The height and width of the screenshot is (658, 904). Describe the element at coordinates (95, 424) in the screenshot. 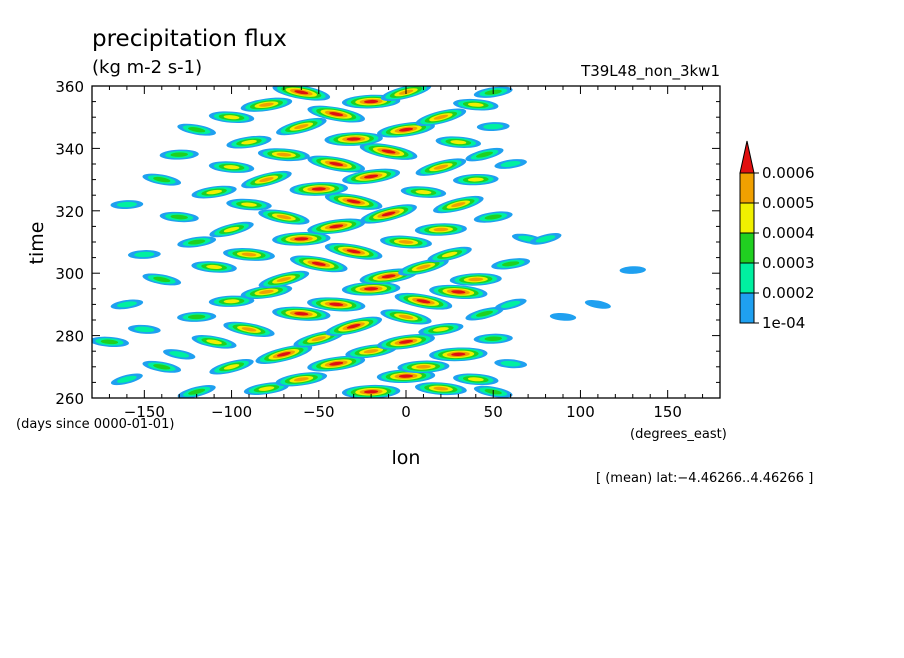

I see `y-units-label: (days since 0000-01-01)` at that location.